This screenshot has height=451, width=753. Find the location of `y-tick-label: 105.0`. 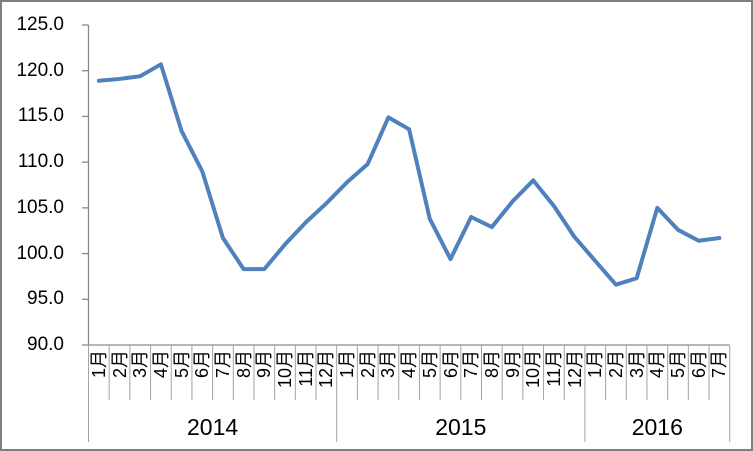

y-tick-label: 105.0 is located at coordinates (40, 207).